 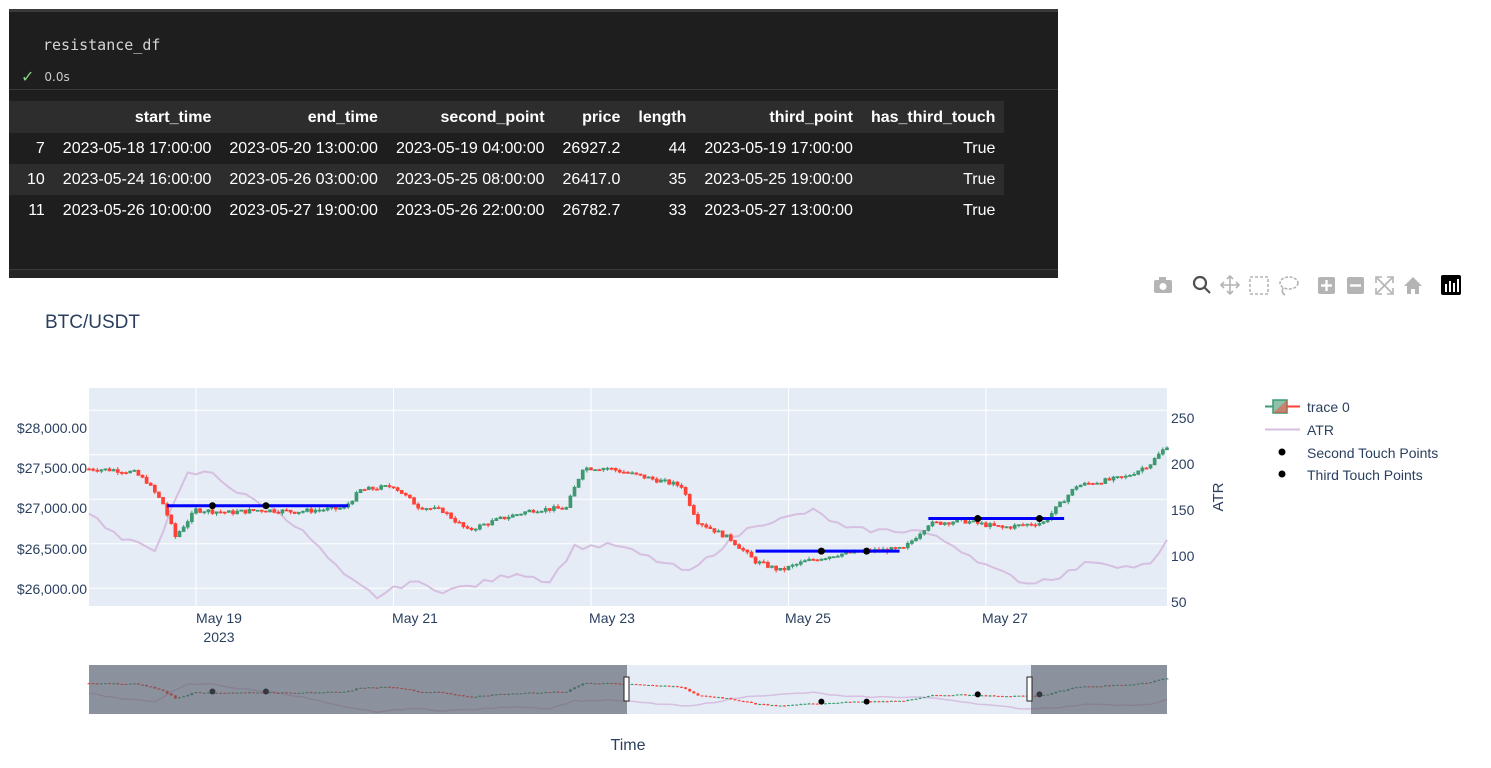 What do you see at coordinates (1005, 618) in the screenshot?
I see `x-tick-label: May 27` at bounding box center [1005, 618].